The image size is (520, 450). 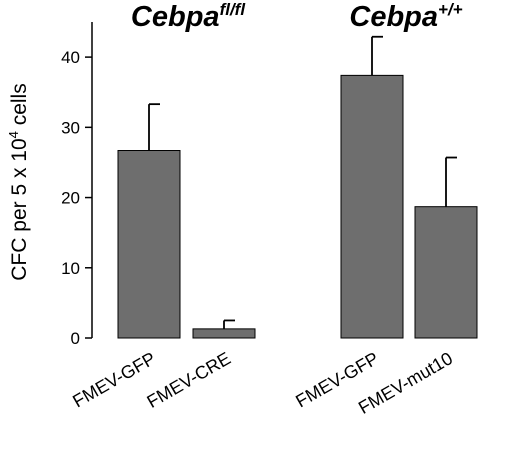 What do you see at coordinates (450, 9) in the screenshot?
I see `group-title-genotype: +/+` at bounding box center [450, 9].